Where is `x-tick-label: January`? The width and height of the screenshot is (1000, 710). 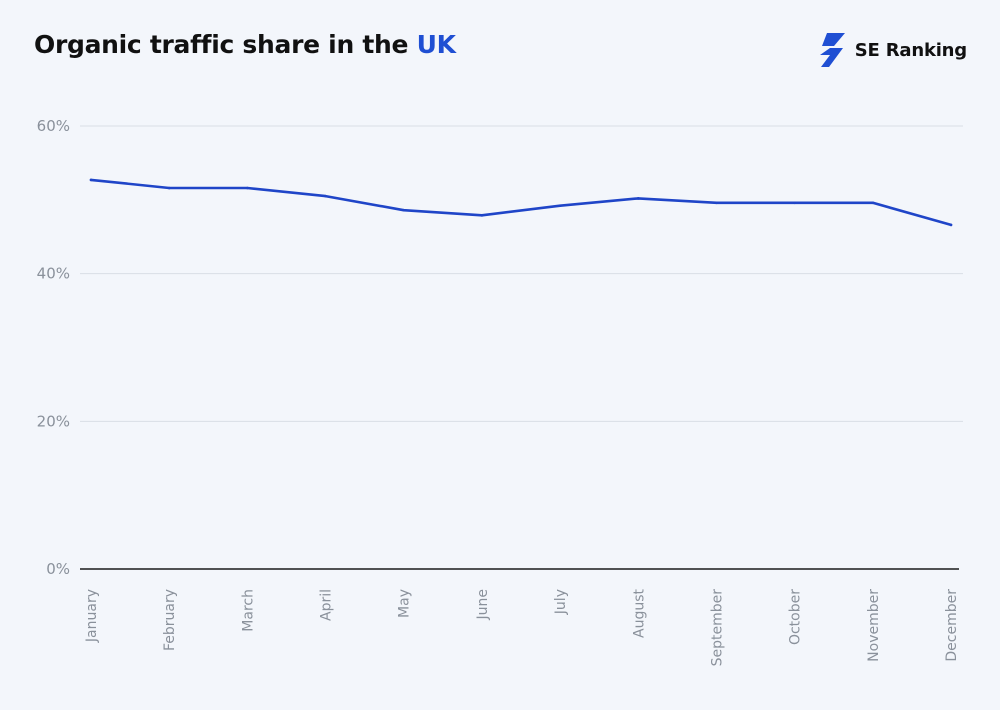 x-tick-label: January is located at coordinates (92, 616).